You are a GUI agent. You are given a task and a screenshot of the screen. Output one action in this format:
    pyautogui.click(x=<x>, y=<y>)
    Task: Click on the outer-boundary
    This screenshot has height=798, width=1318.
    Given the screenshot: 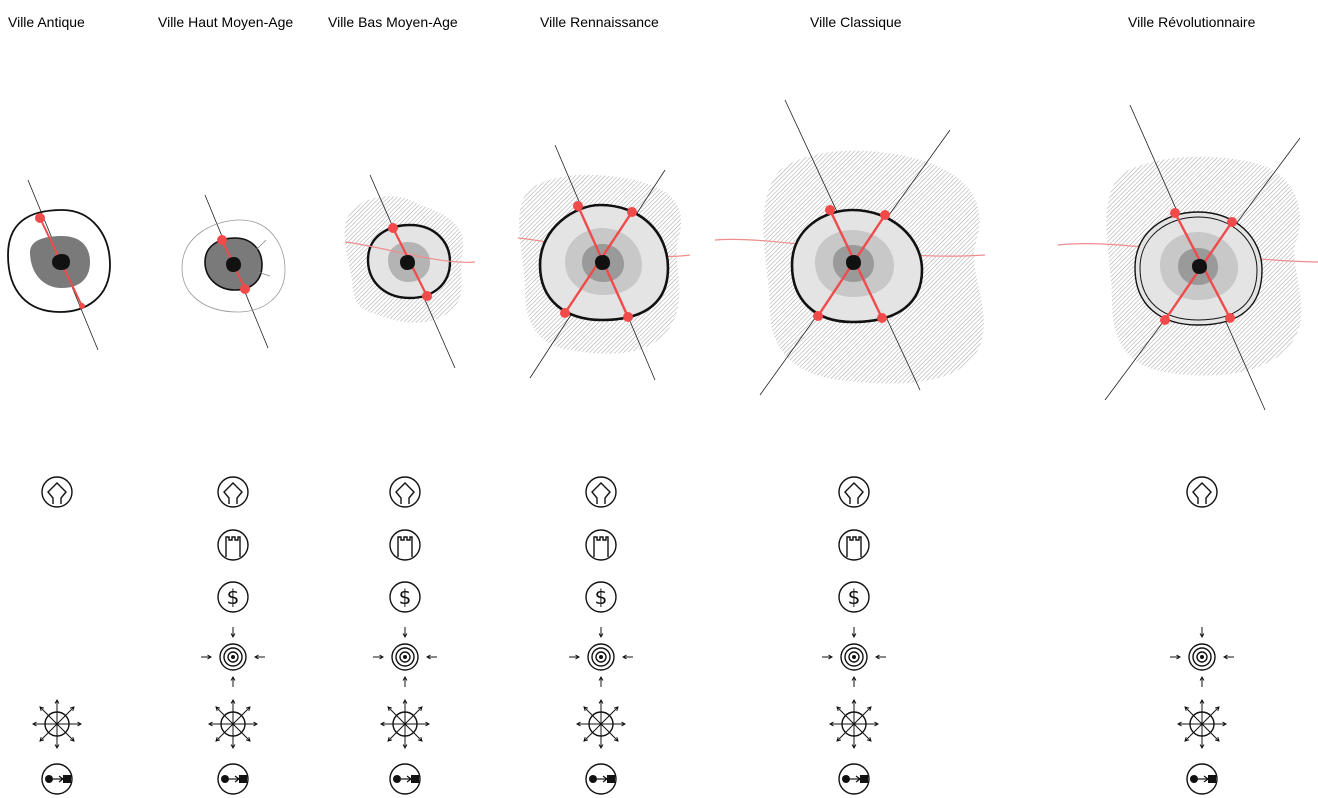 What is the action you would take?
    pyautogui.click(x=233, y=266)
    